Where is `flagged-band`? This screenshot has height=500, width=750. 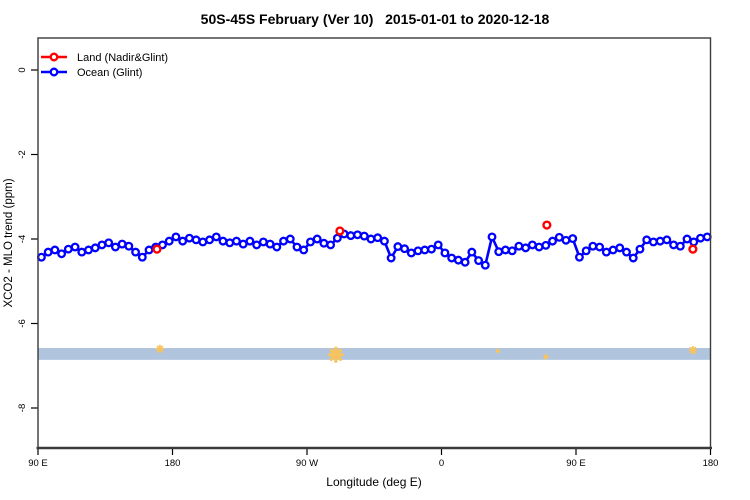 flagged-band is located at coordinates (374, 354).